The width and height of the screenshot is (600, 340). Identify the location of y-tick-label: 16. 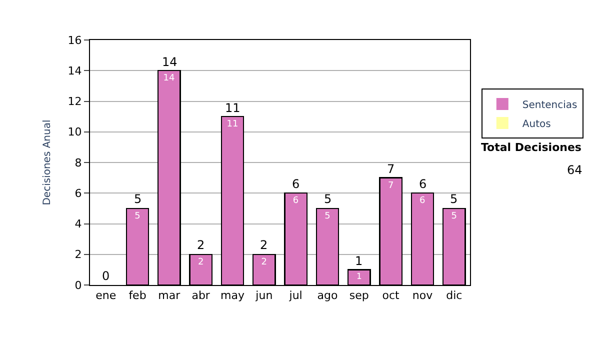
(75, 40).